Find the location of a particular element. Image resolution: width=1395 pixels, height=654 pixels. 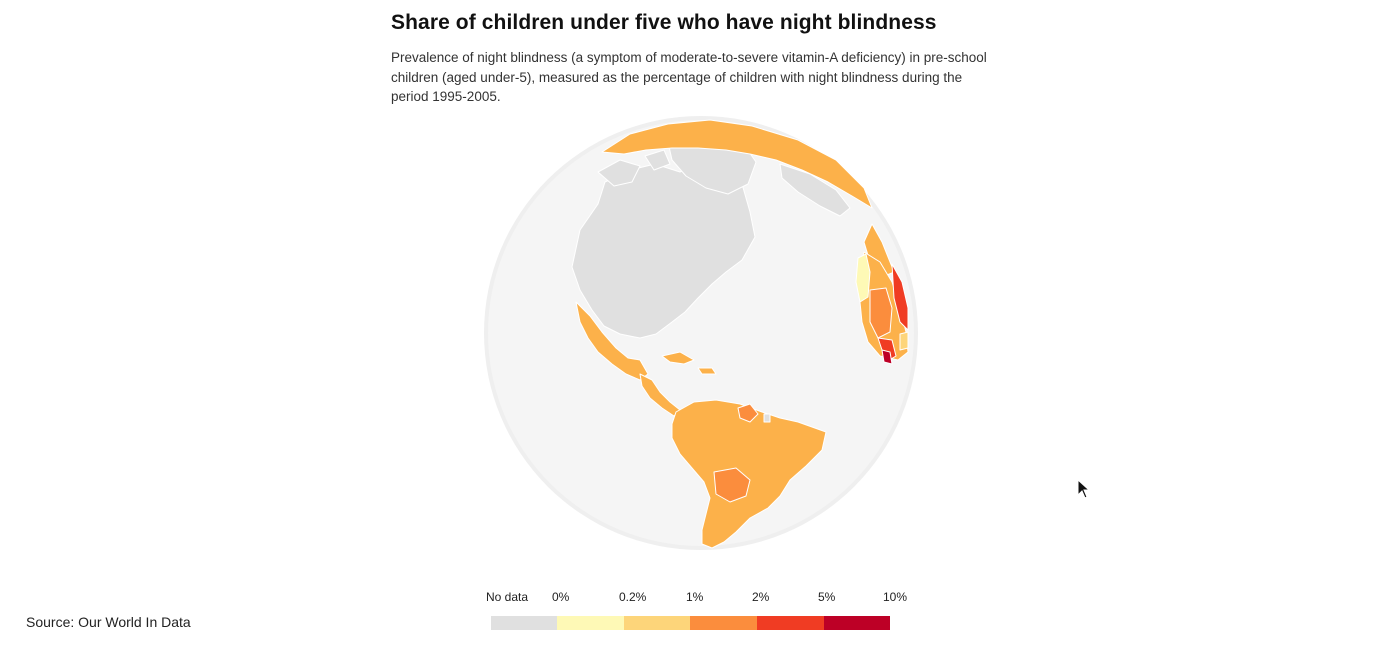

legend-no-data-label: No data is located at coordinates (507, 597).